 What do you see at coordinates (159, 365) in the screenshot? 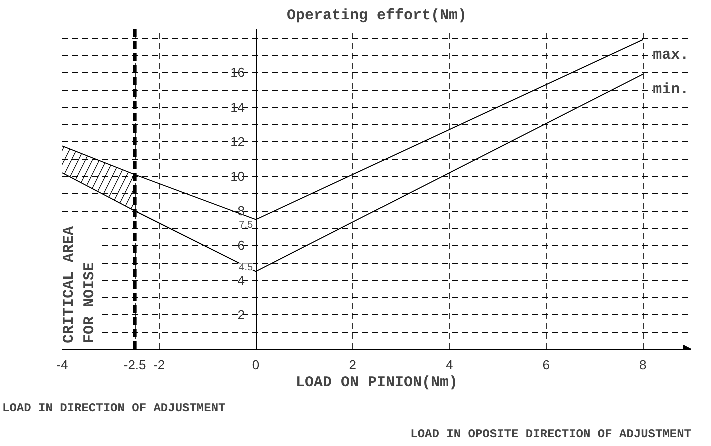
I see `x-tick-label: -2` at bounding box center [159, 365].